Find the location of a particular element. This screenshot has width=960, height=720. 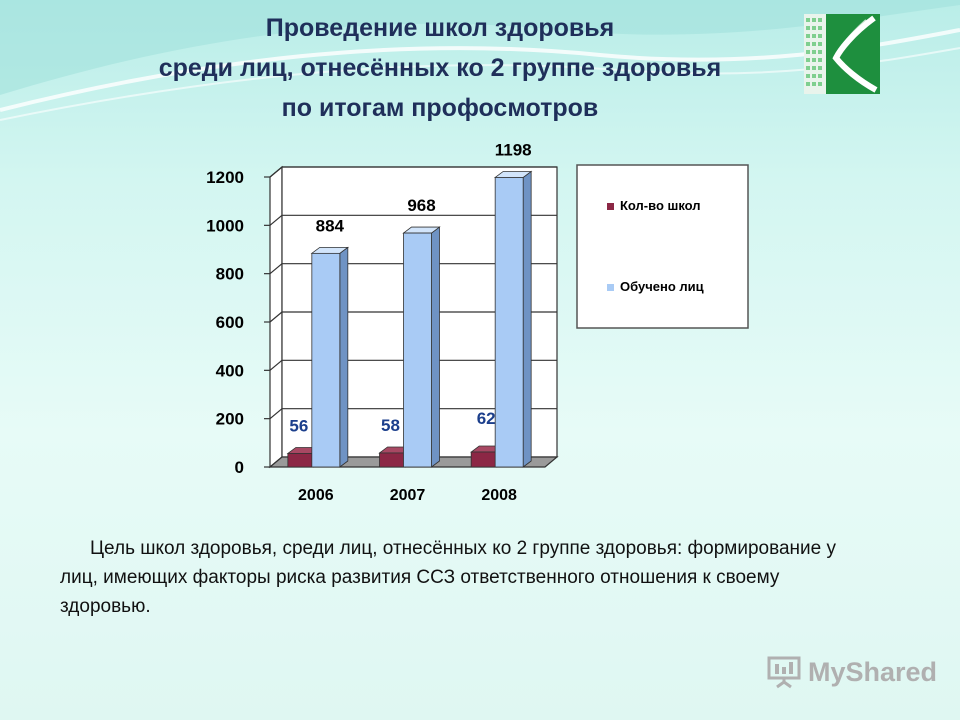

legend-label-schools: Кол-во школ is located at coordinates (660, 205).